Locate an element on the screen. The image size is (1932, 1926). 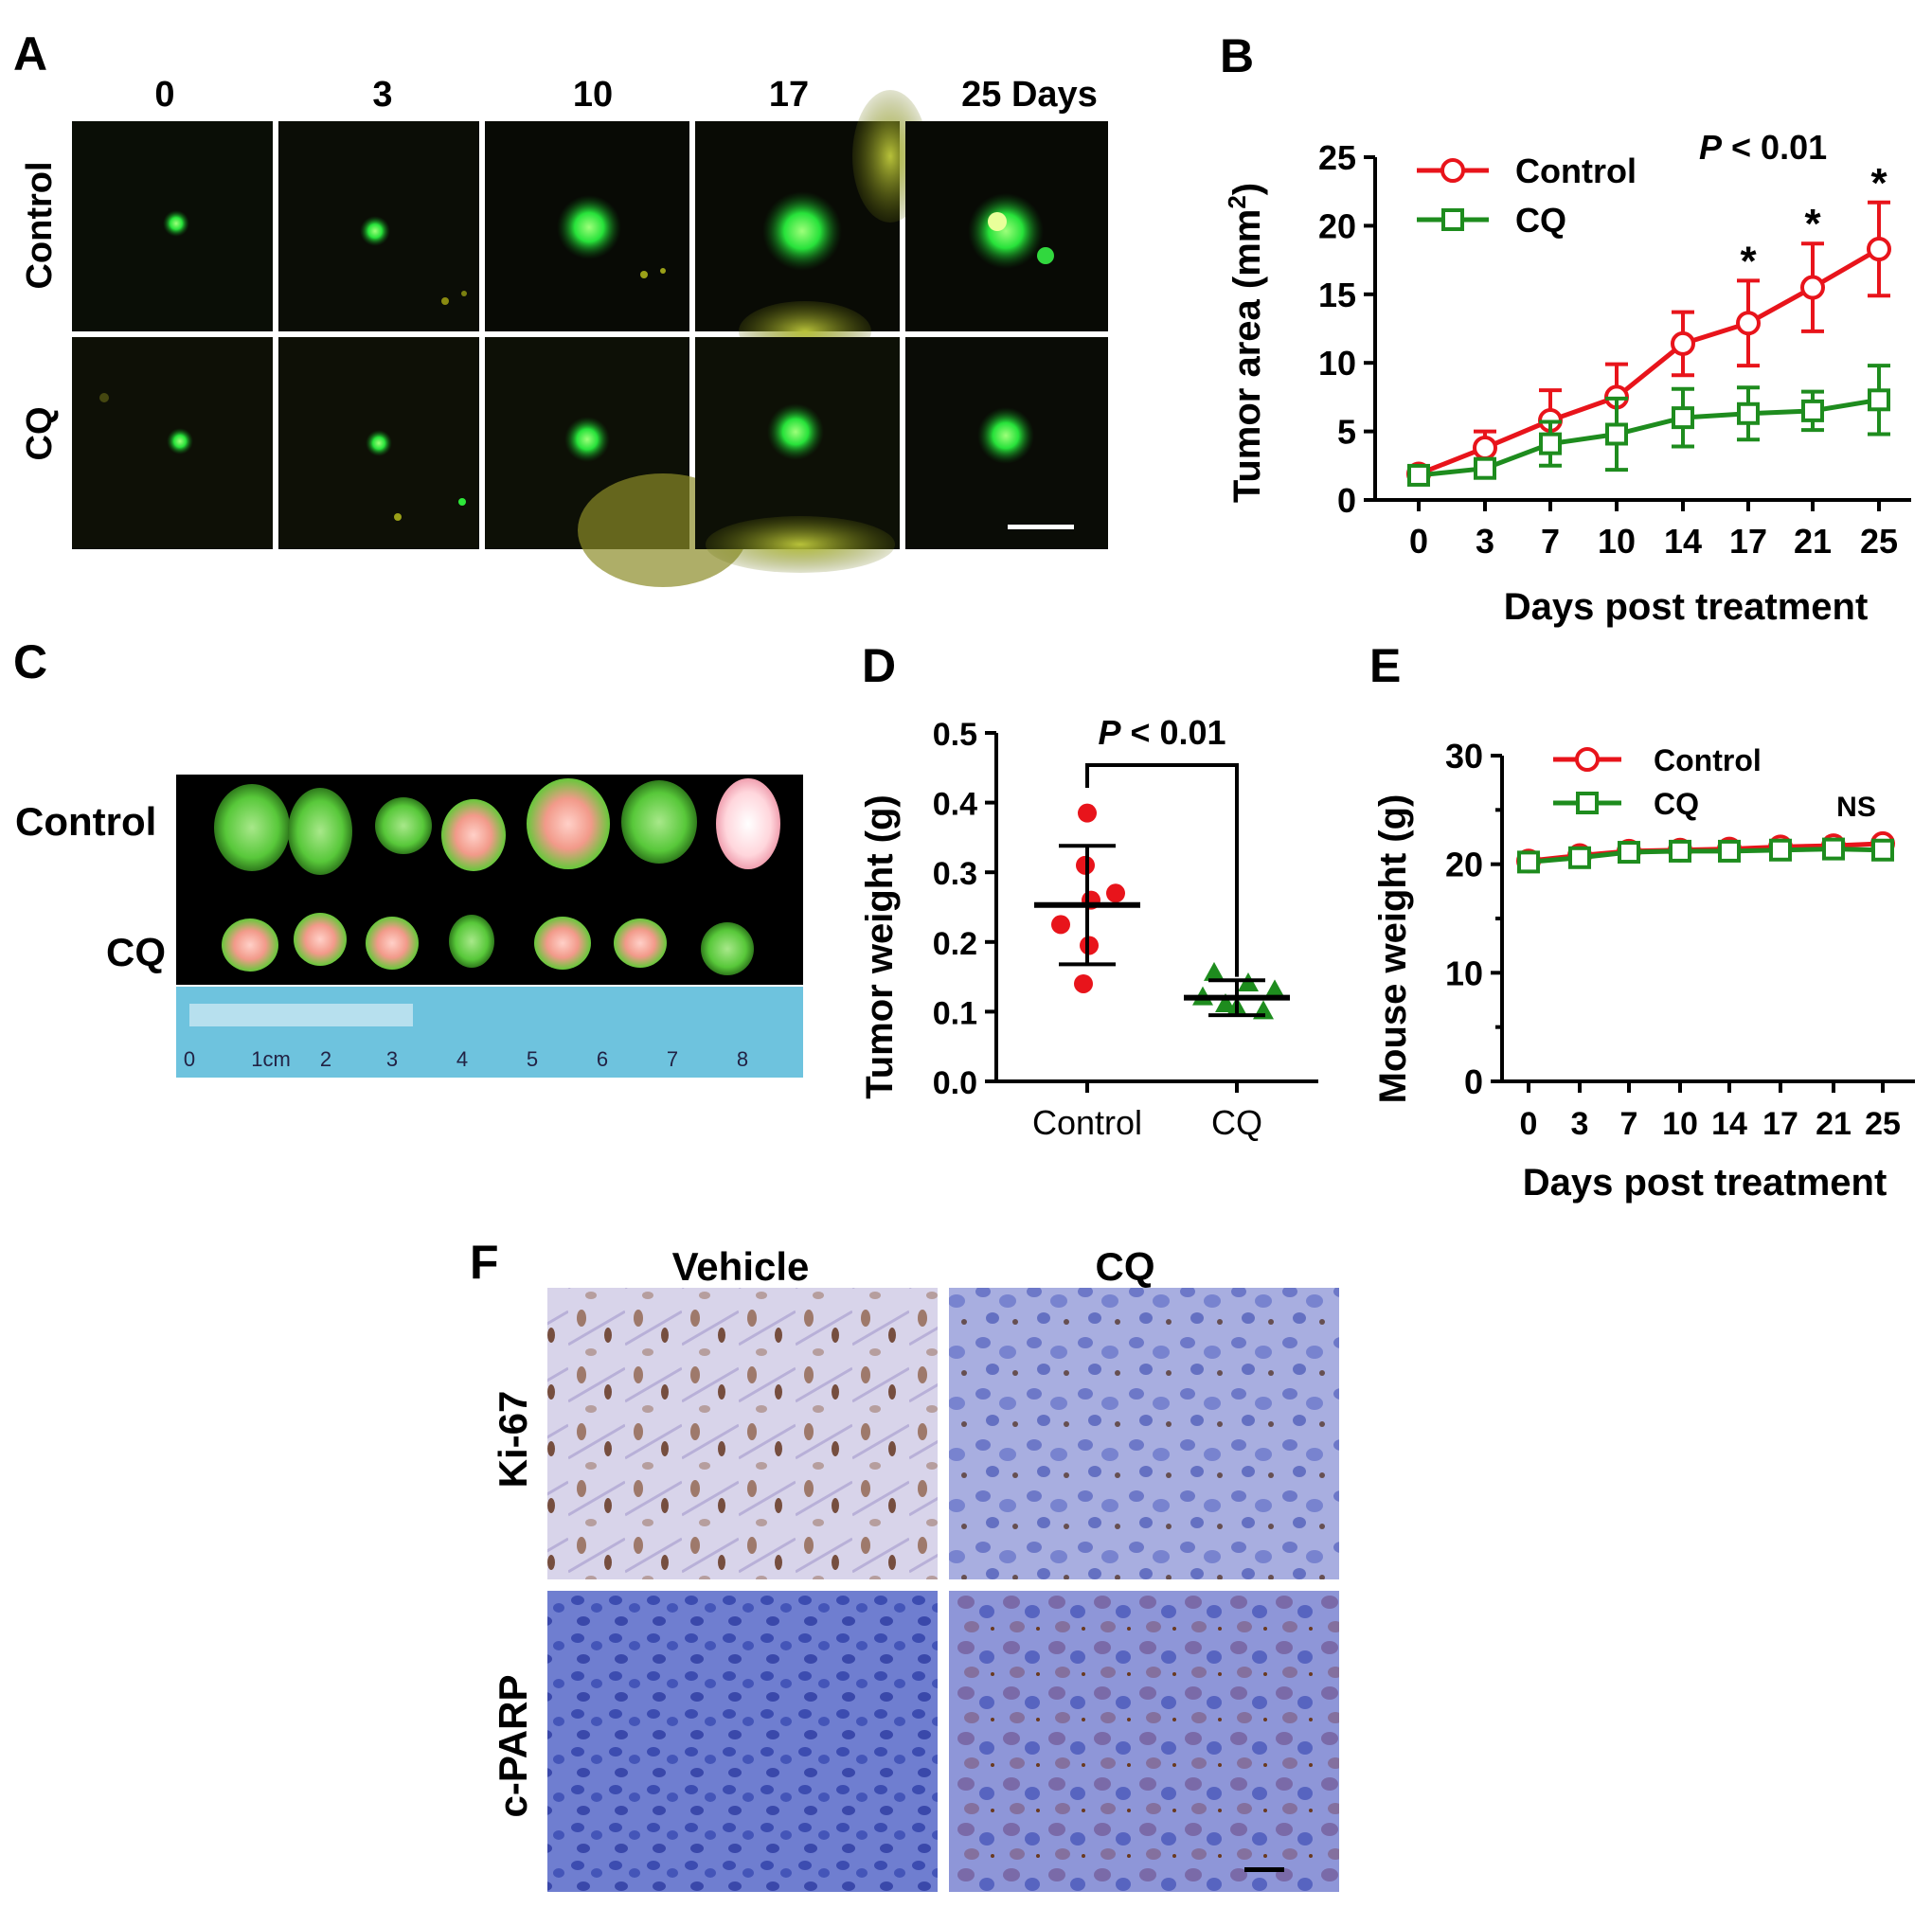
row-label-control: Control is located at coordinates (40, 225).